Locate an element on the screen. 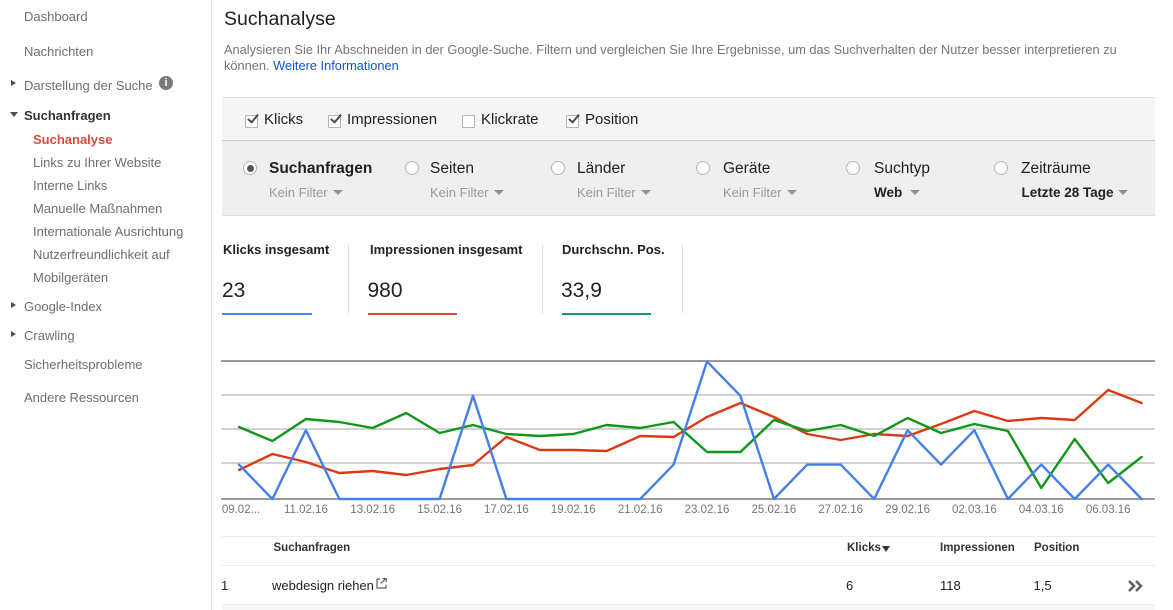 The width and height of the screenshot is (1173, 610). svg-text: 02.03.16 is located at coordinates (974, 510).